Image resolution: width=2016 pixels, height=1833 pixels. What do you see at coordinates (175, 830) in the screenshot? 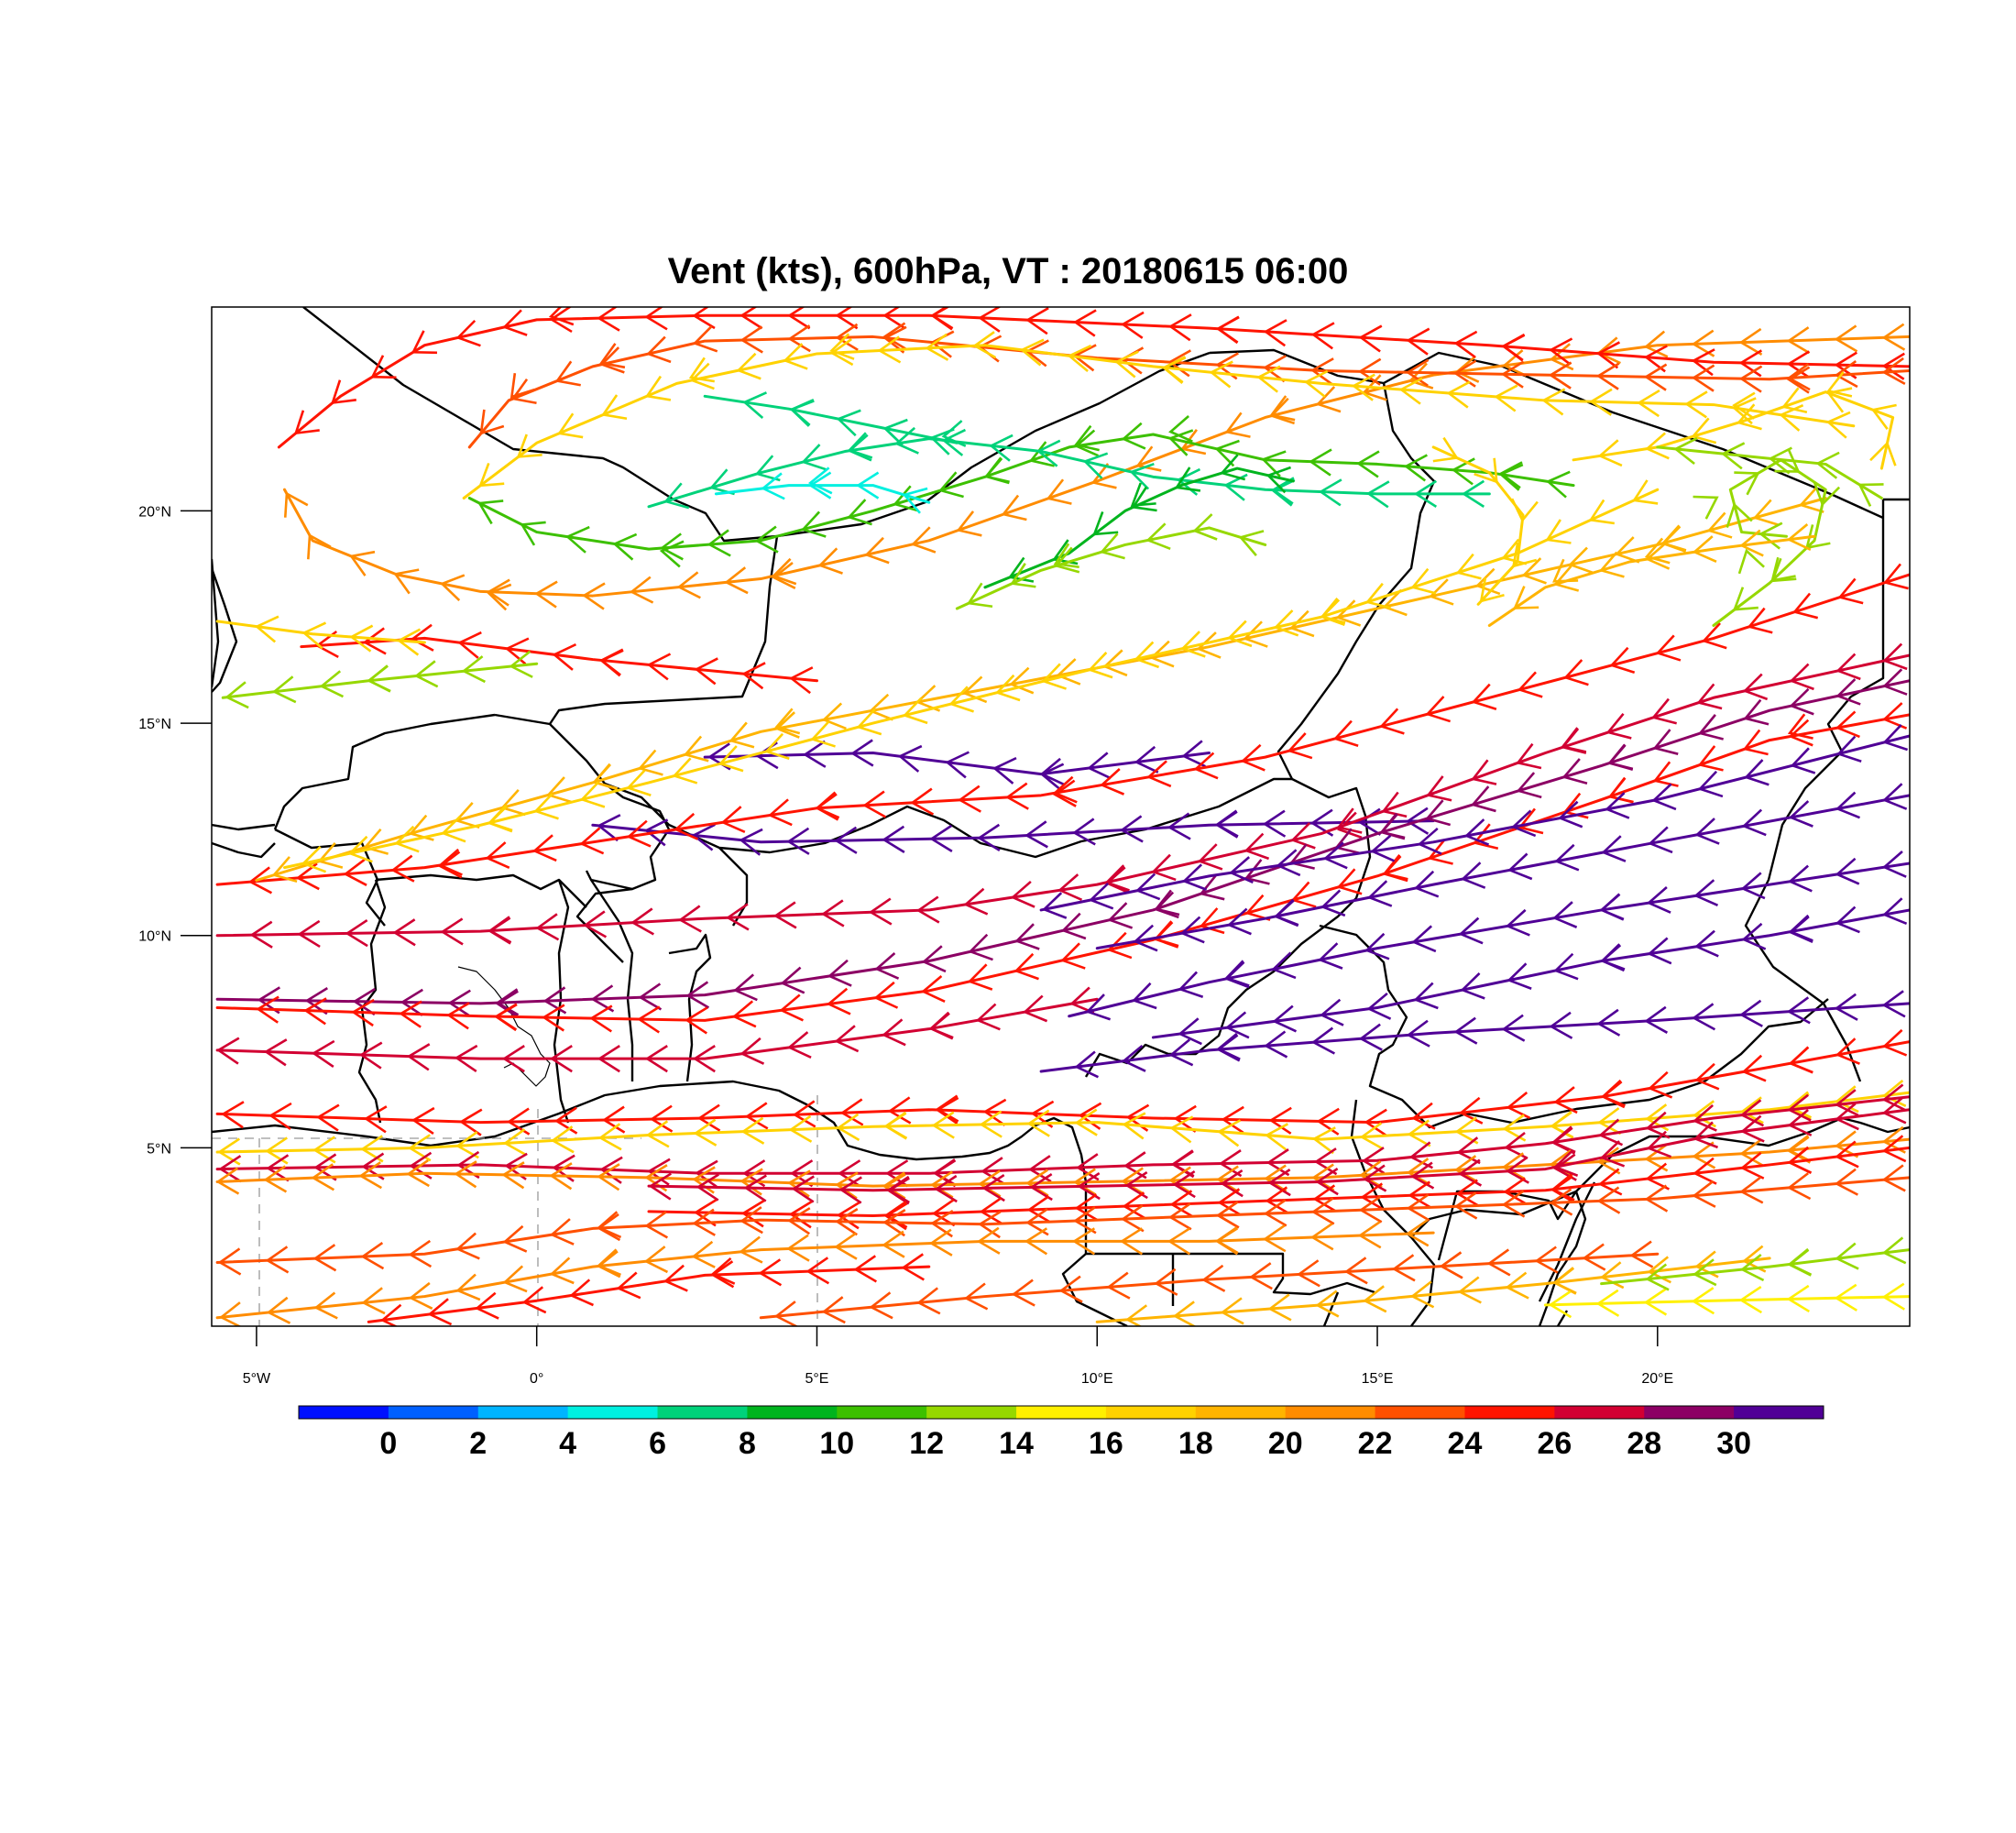
I see `y-axis: 5°N 10°N 15°N 20°N` at bounding box center [175, 830].